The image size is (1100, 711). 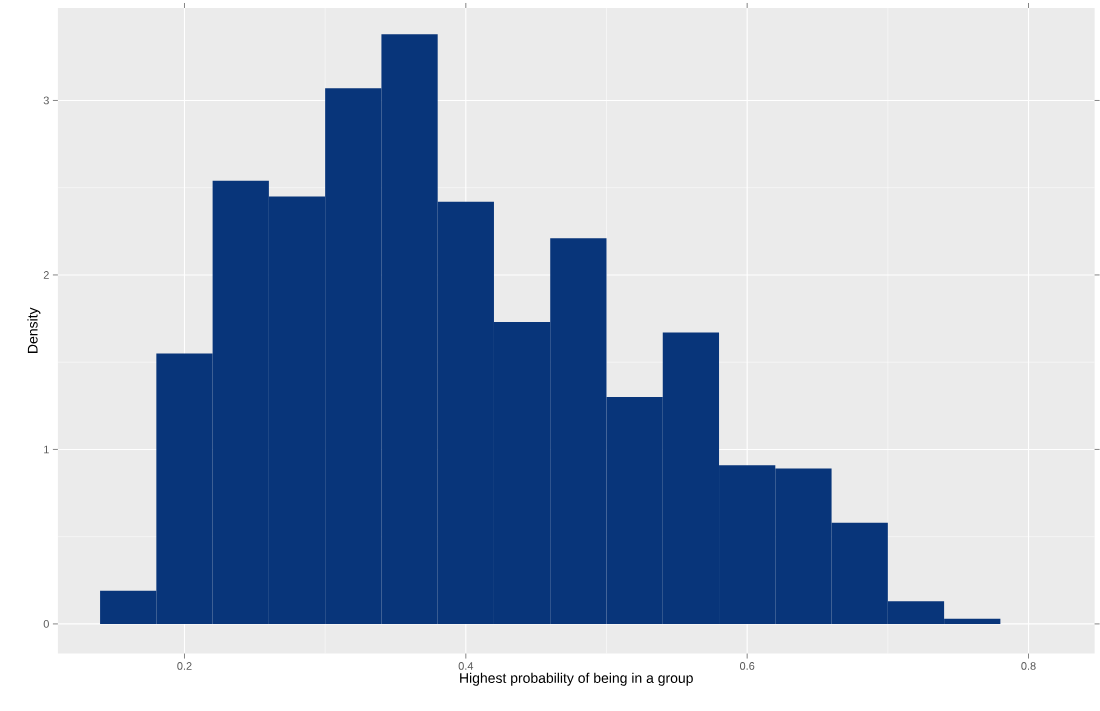 I want to click on x-tick-label: 0.6, so click(x=747, y=665).